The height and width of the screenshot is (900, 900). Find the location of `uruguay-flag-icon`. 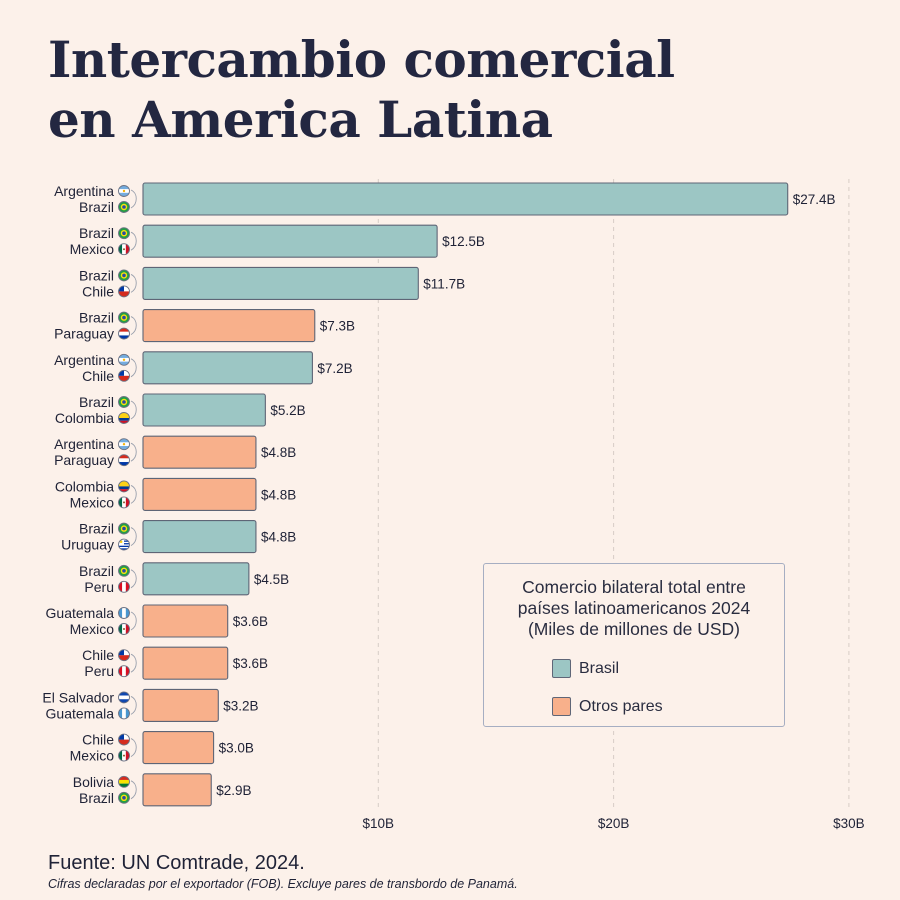

uruguay-flag-icon is located at coordinates (124, 544).